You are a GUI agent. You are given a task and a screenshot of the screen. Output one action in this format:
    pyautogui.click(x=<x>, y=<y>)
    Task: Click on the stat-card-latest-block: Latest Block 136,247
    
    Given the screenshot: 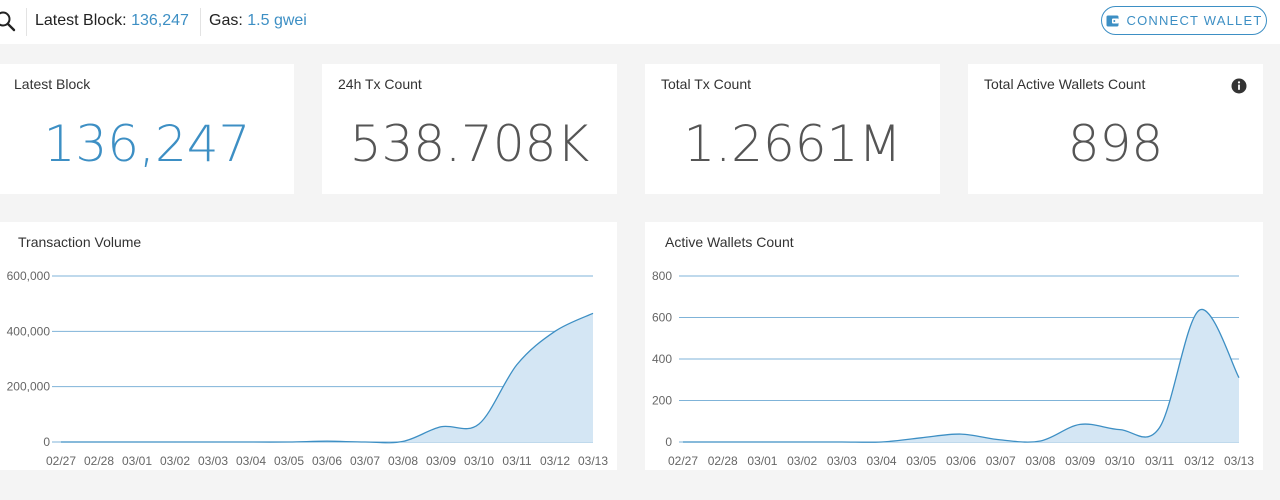 What is the action you would take?
    pyautogui.click(x=147, y=129)
    